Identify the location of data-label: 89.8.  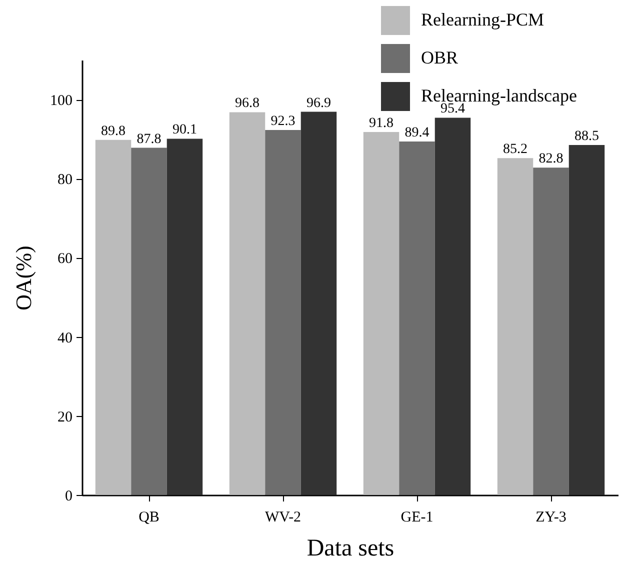
(113, 131).